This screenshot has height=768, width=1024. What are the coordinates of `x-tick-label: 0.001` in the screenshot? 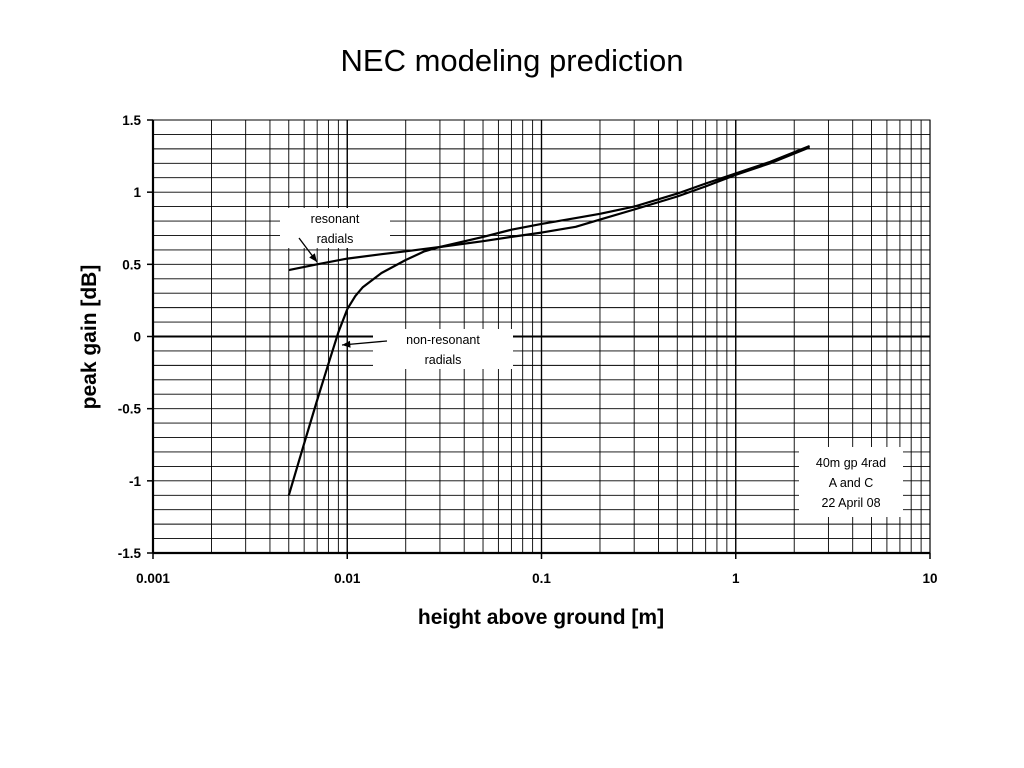 It's located at (153, 578).